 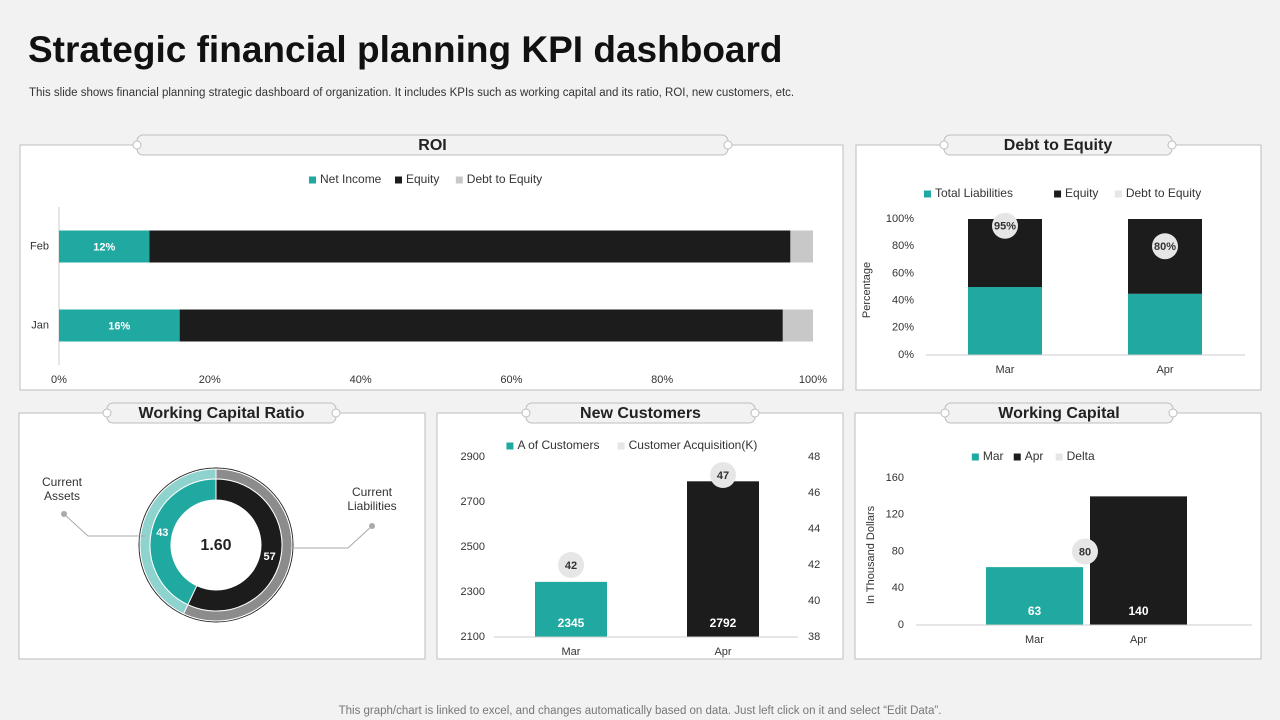 What do you see at coordinates (504, 179) in the screenshot?
I see `legend-label: Debt to Equity` at bounding box center [504, 179].